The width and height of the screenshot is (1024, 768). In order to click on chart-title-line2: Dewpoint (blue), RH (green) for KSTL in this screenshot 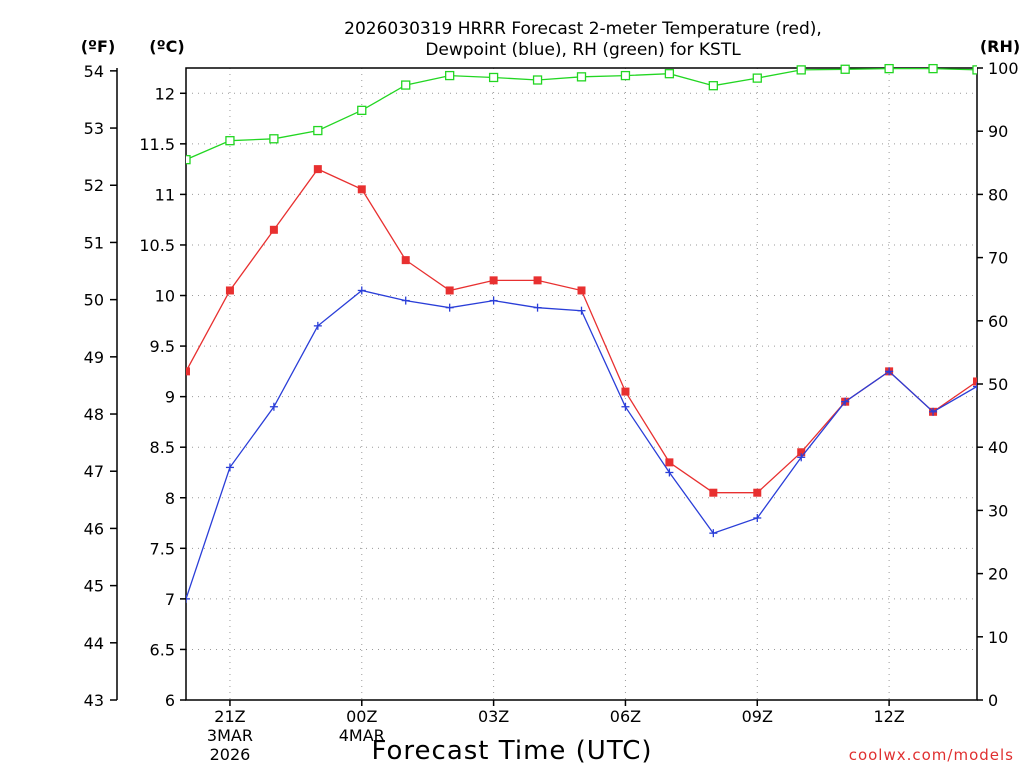, I will do `click(583, 50)`.